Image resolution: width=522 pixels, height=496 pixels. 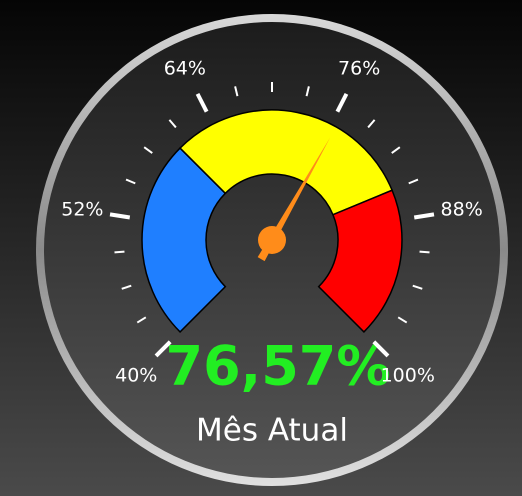 I want to click on value-label: 76,57%, so click(x=278, y=366).